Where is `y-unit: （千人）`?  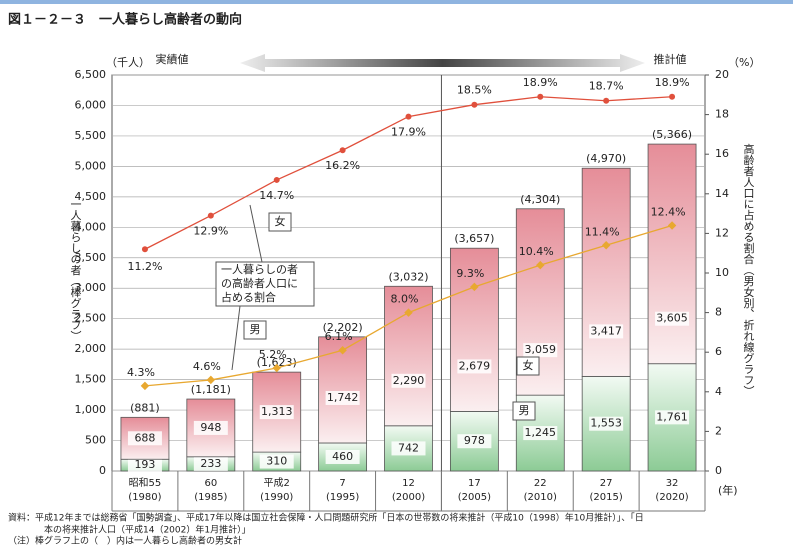 y-unit: （千人） is located at coordinates (128, 62).